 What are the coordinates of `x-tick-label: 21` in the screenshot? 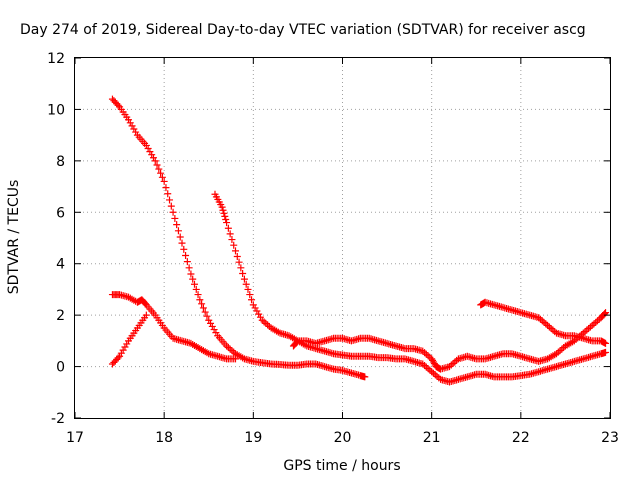 It's located at (432, 438).